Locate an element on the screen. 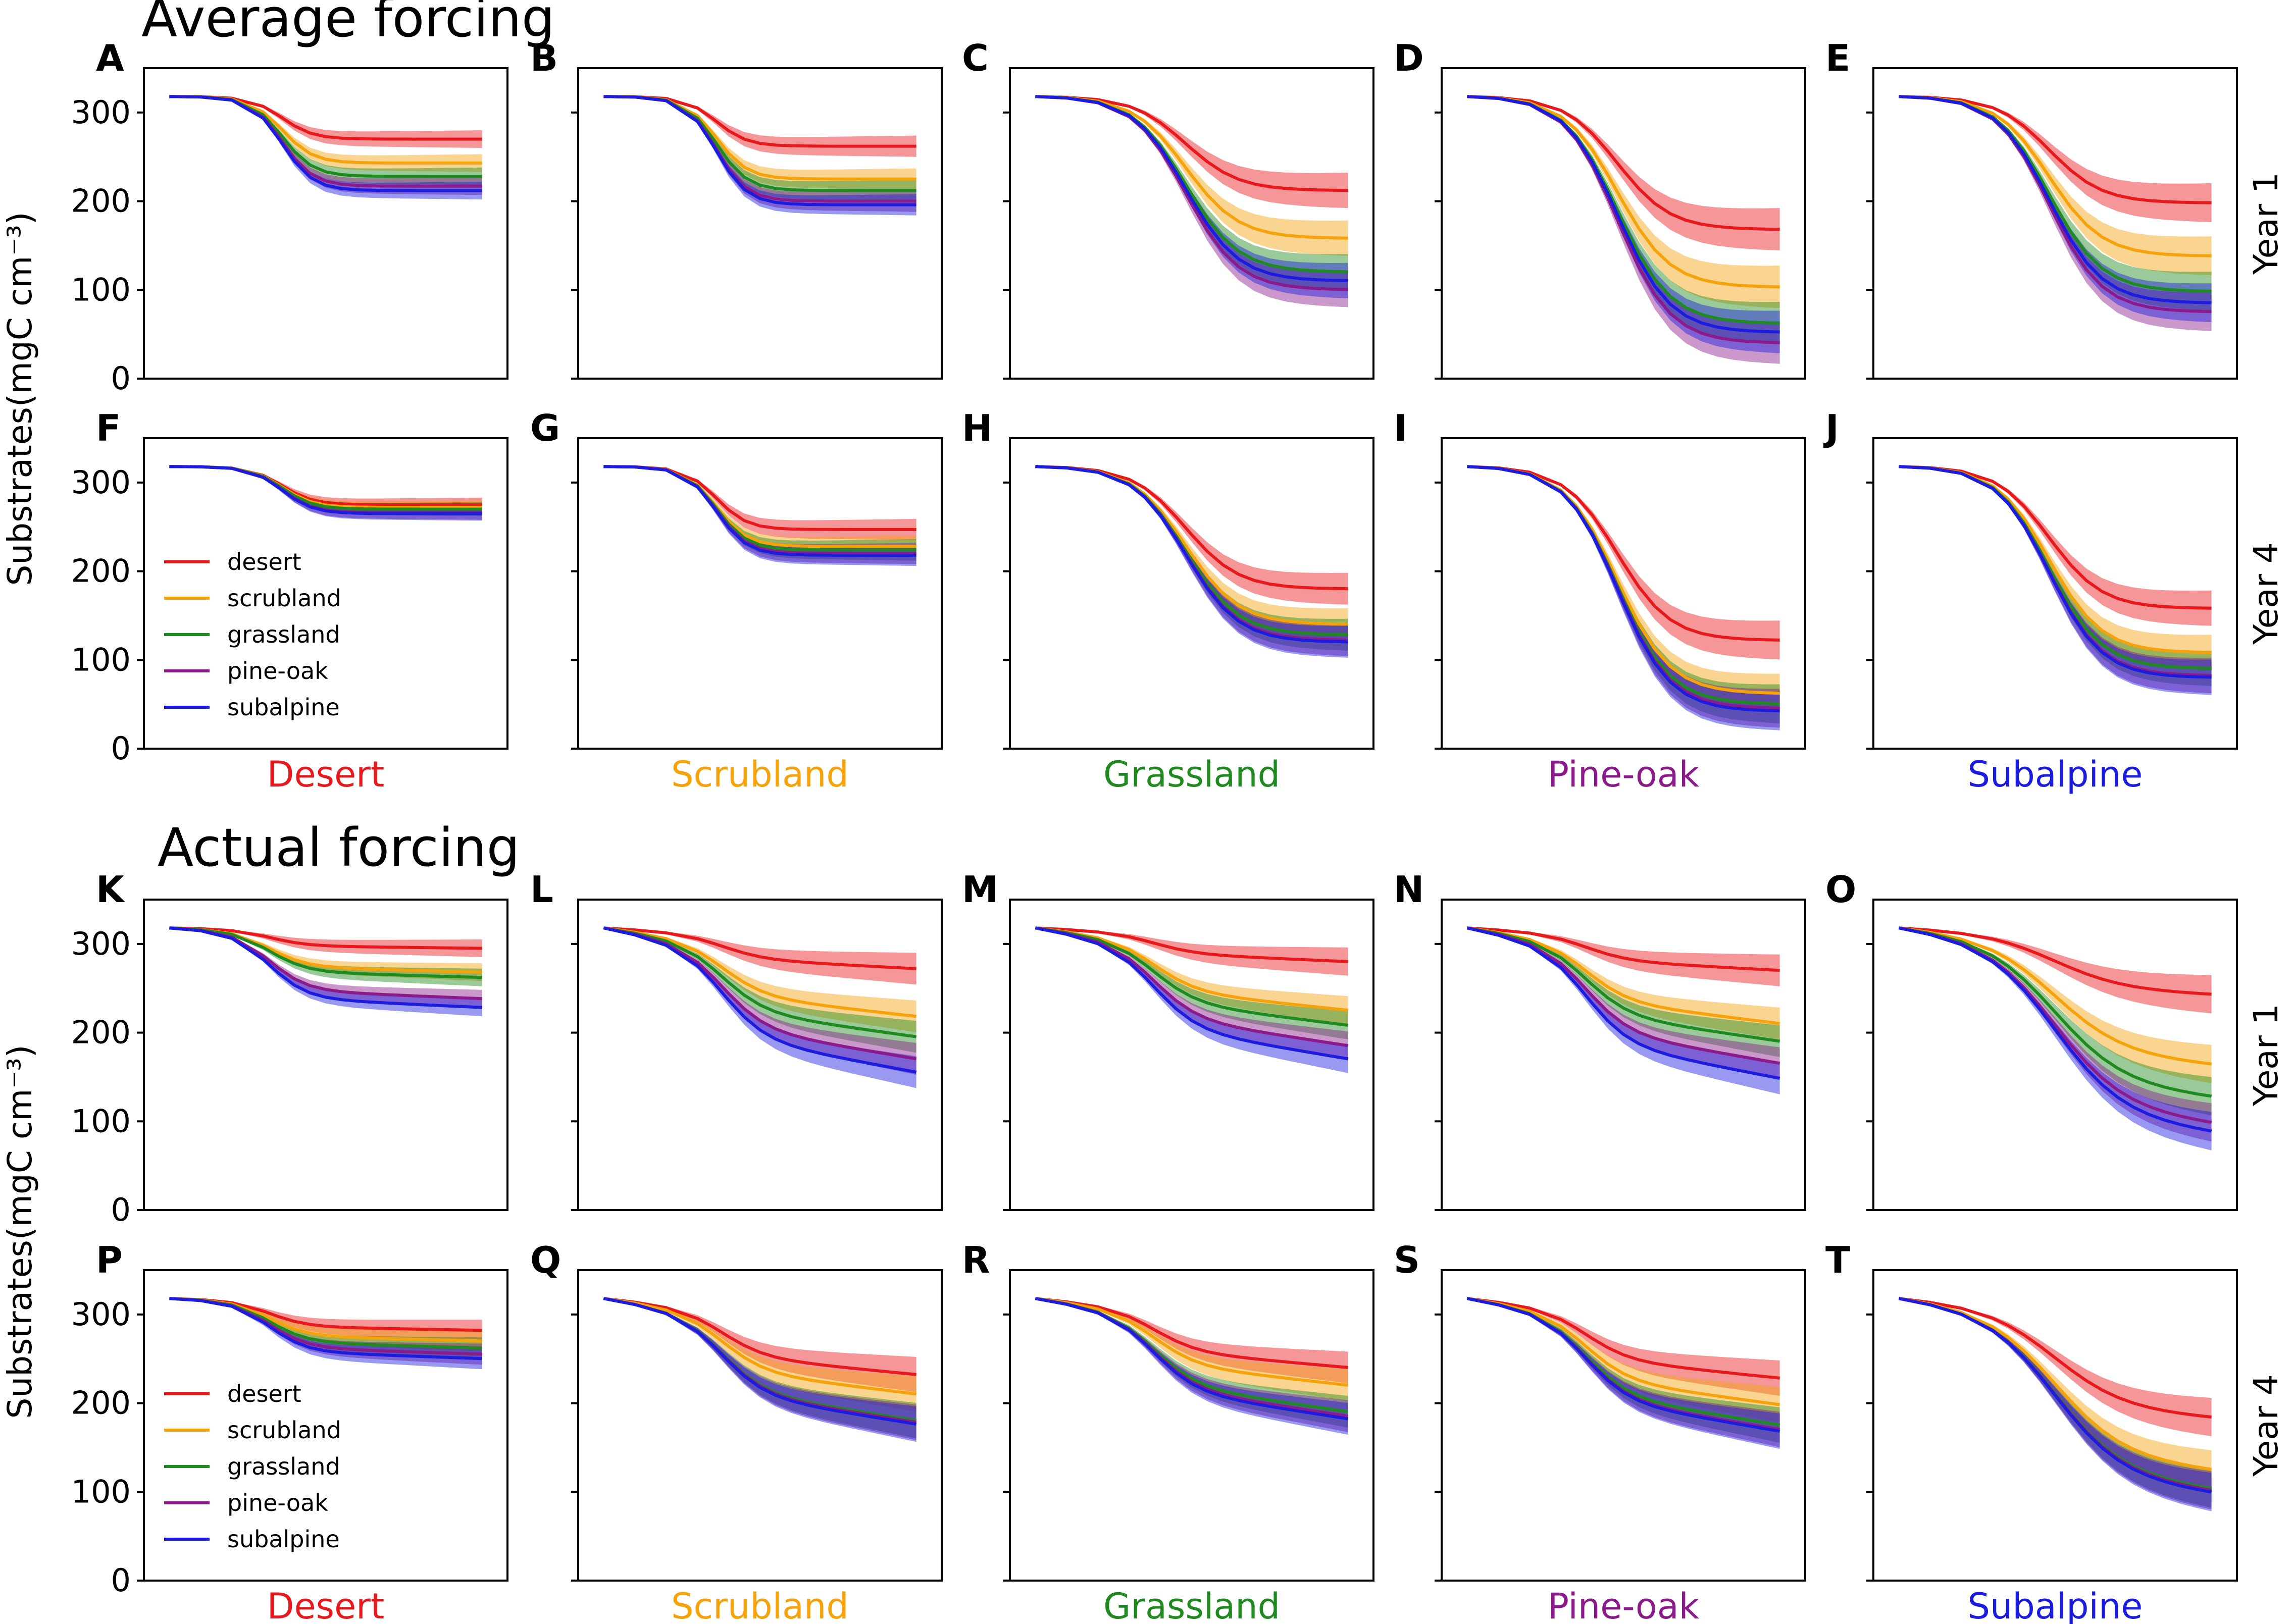 The width and height of the screenshot is (2293, 1624). panel-j: J Year 4 Subalpine is located at coordinates (2054, 601).